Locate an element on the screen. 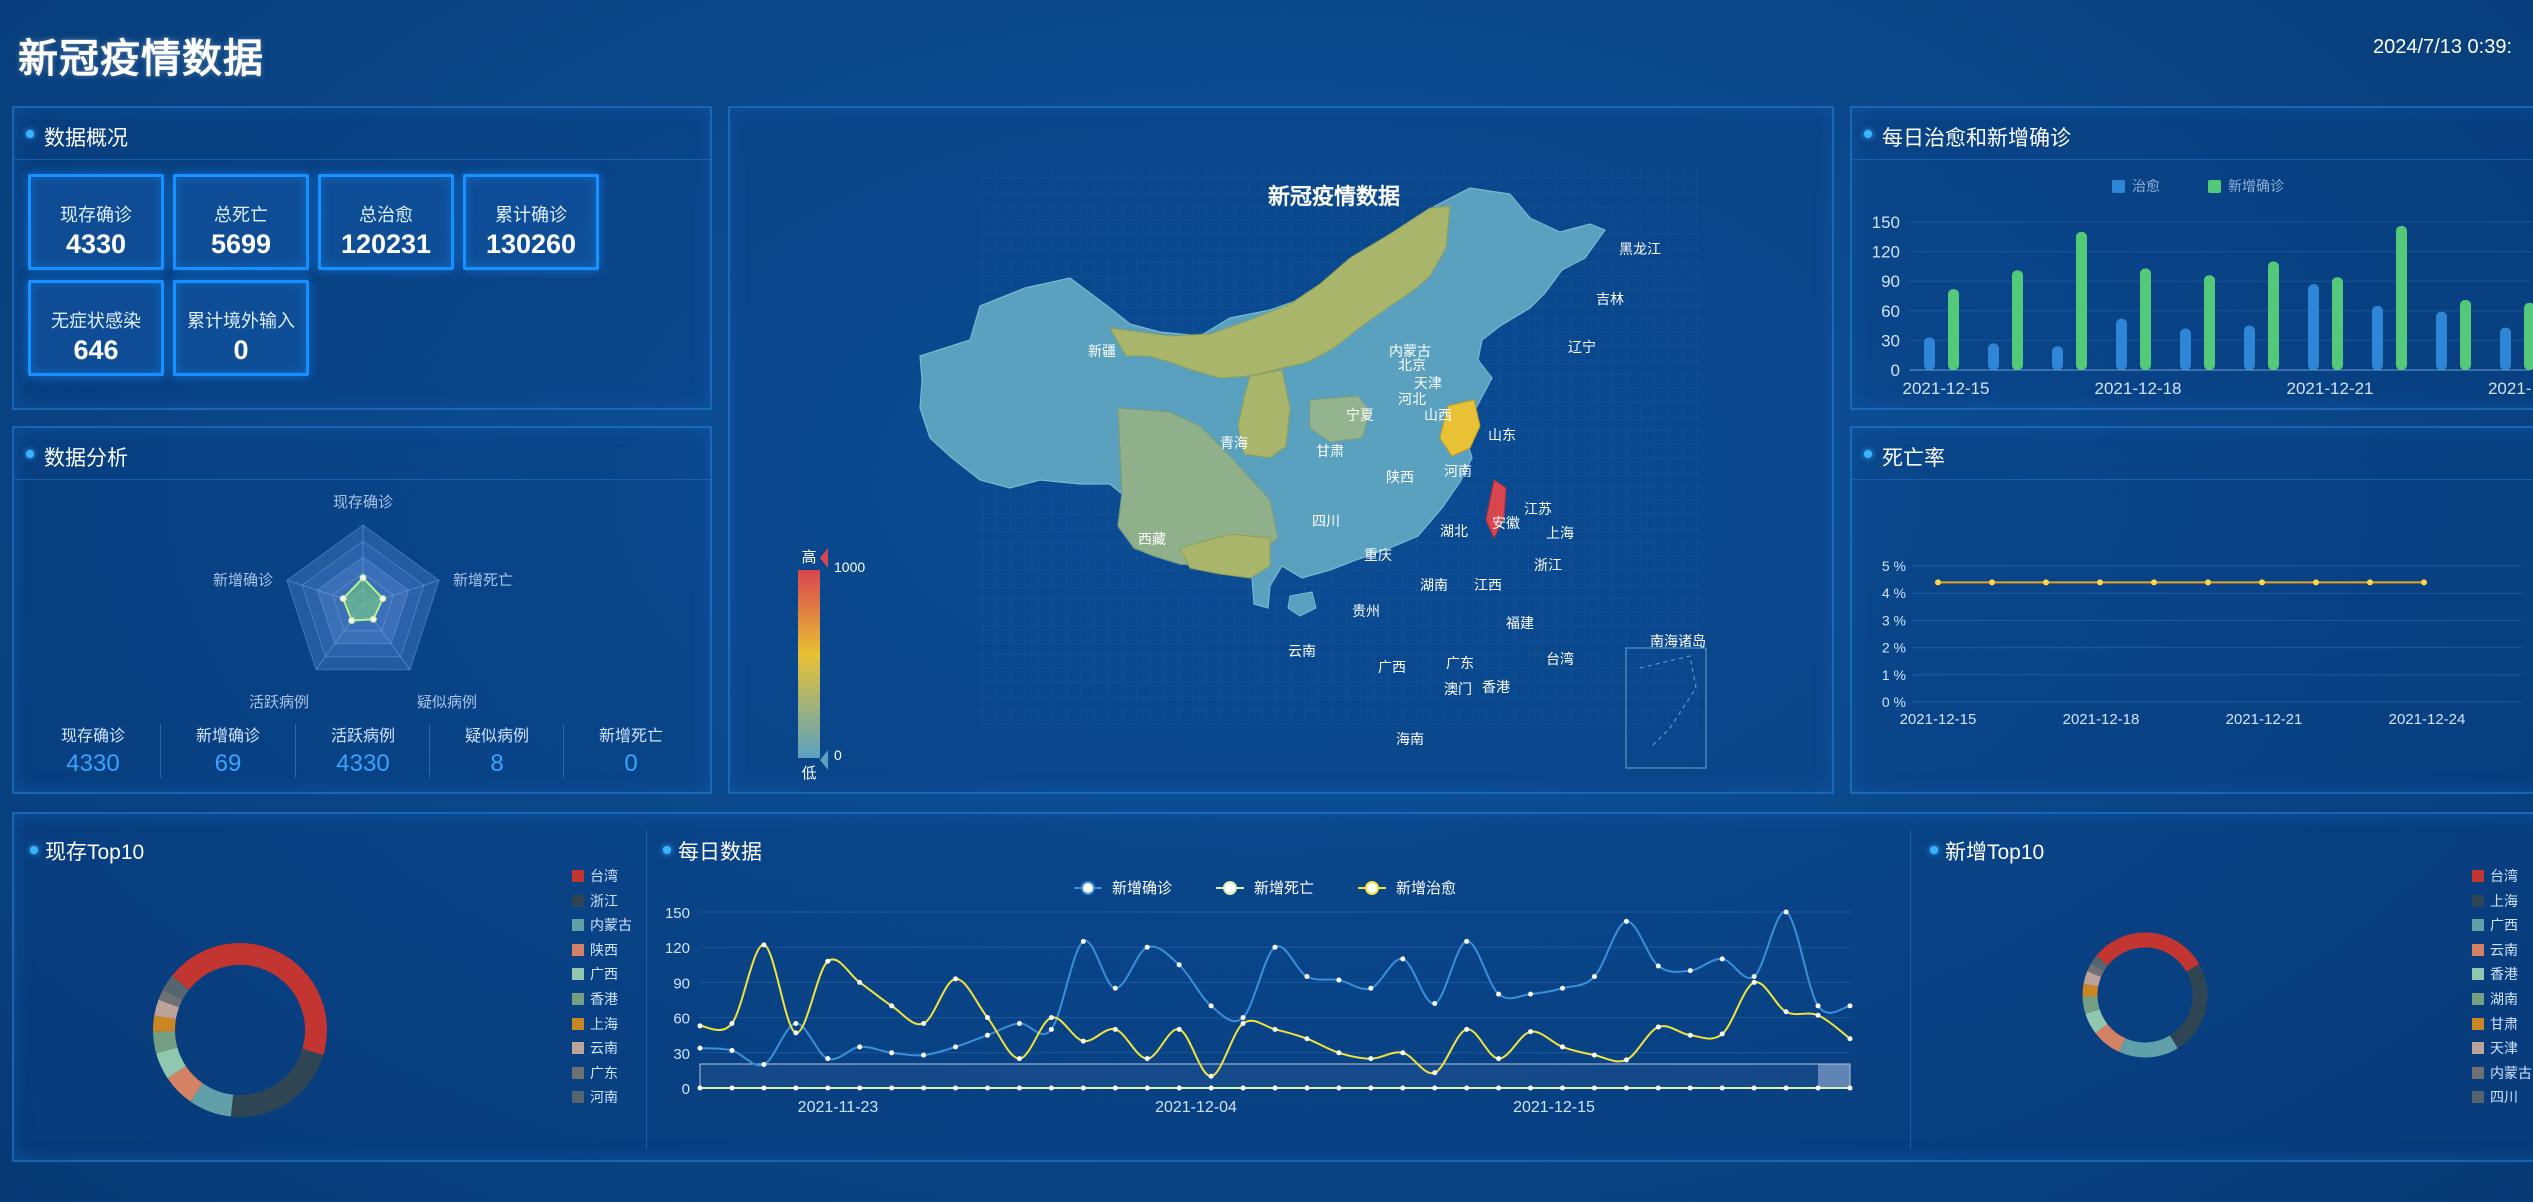 The width and height of the screenshot is (2533, 1202). legend-item: 河南 is located at coordinates (595, 1097).